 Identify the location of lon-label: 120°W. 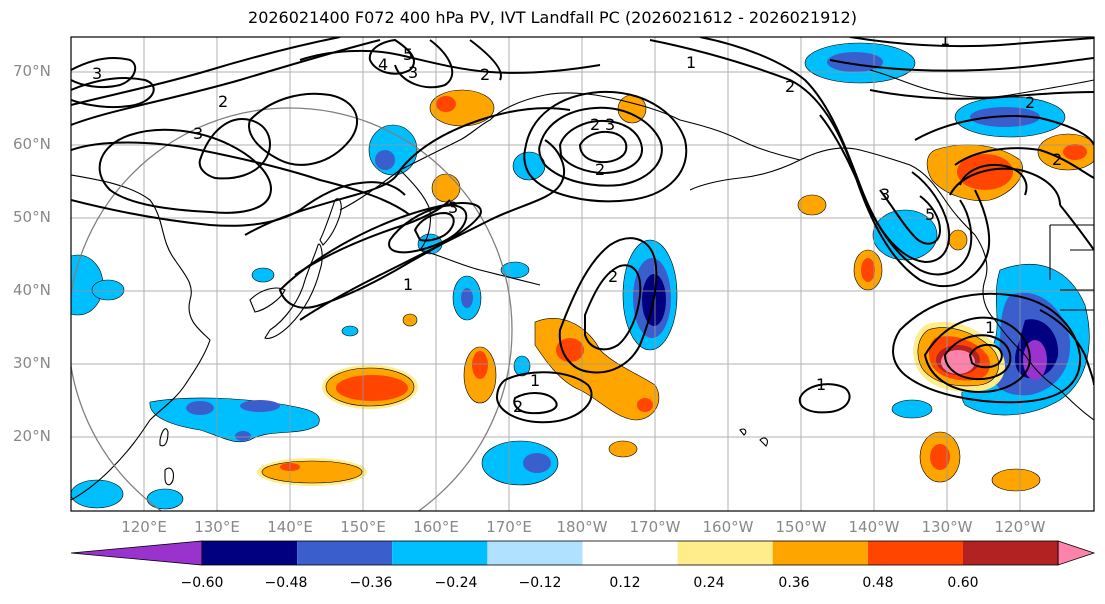
(1020, 527).